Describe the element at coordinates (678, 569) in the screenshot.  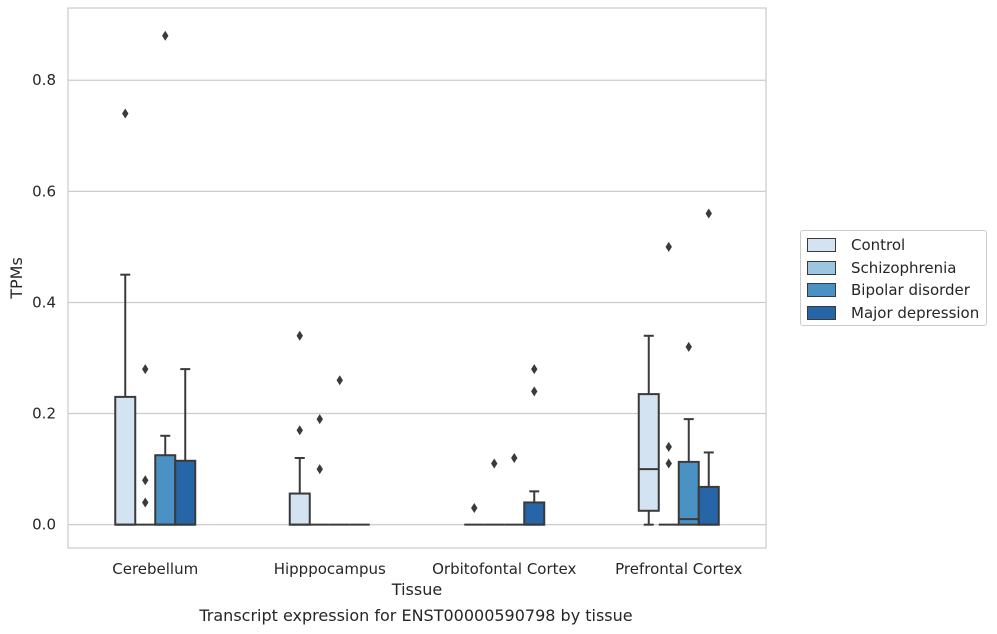
I see `x-tick-label: Prefrontal Cortex` at that location.